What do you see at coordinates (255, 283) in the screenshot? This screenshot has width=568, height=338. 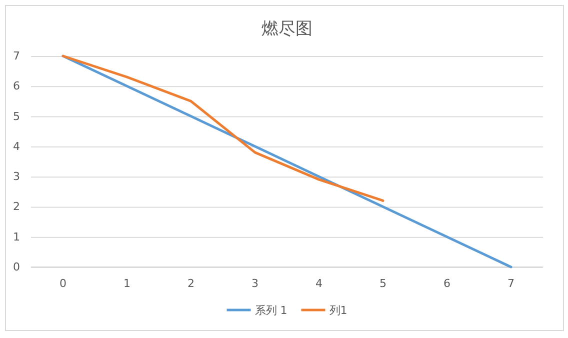 I see `x-tick-label: 3` at bounding box center [255, 283].